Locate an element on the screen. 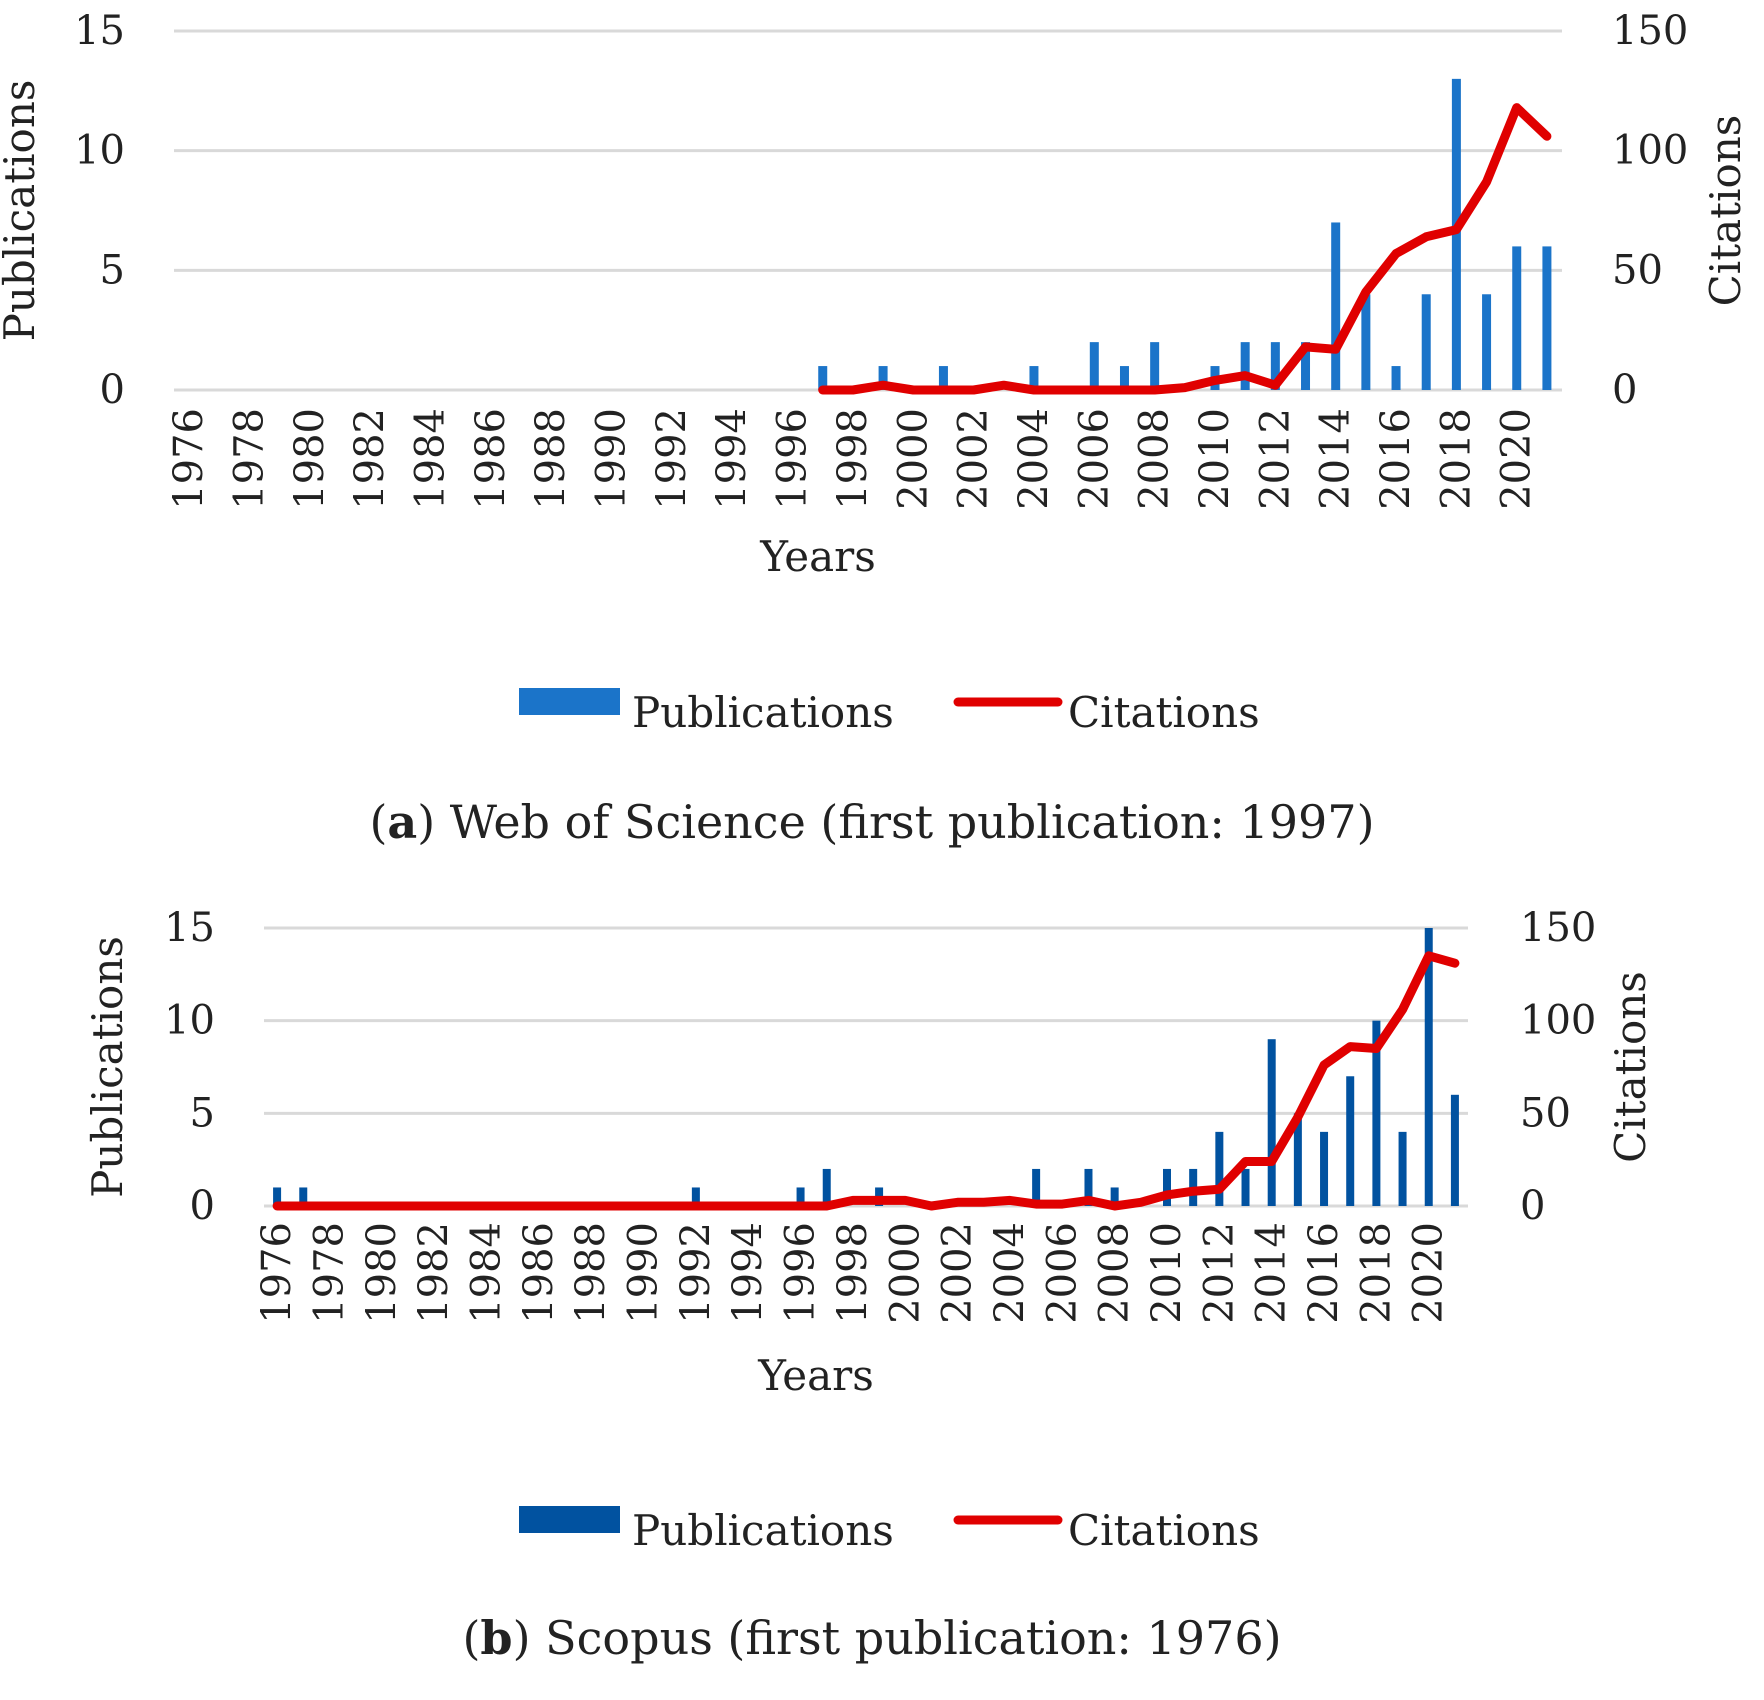 The height and width of the screenshot is (1700, 1764). bar-1977 is located at coordinates (303, 1196).